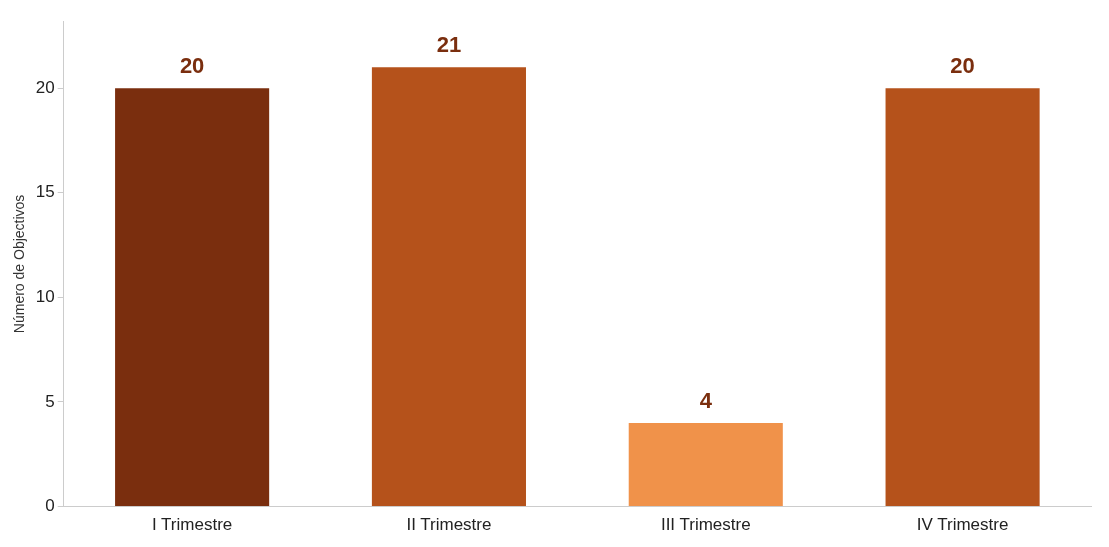  What do you see at coordinates (45, 87) in the screenshot?
I see `y-tick-label: 20` at bounding box center [45, 87].